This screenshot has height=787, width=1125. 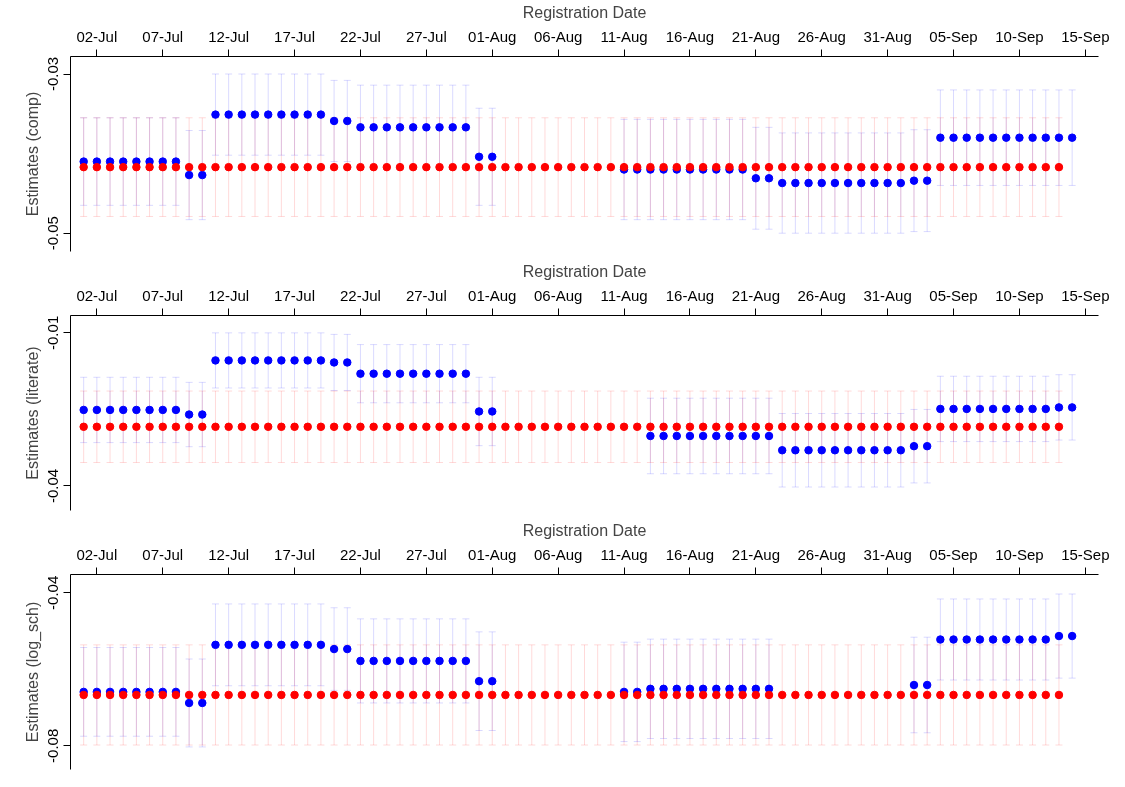 What do you see at coordinates (32, 154) in the screenshot?
I see `y-axis-title: Estimates (comp)` at bounding box center [32, 154].